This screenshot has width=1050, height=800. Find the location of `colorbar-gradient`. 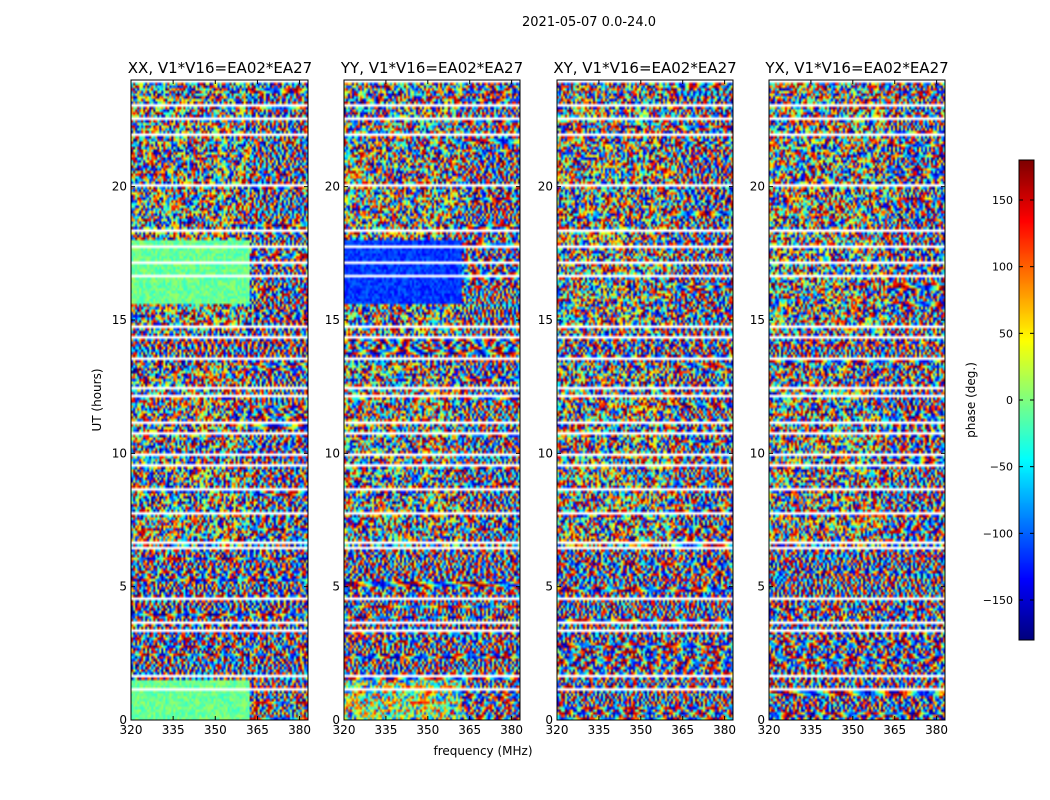

colorbar-gradient is located at coordinates (1026, 400).